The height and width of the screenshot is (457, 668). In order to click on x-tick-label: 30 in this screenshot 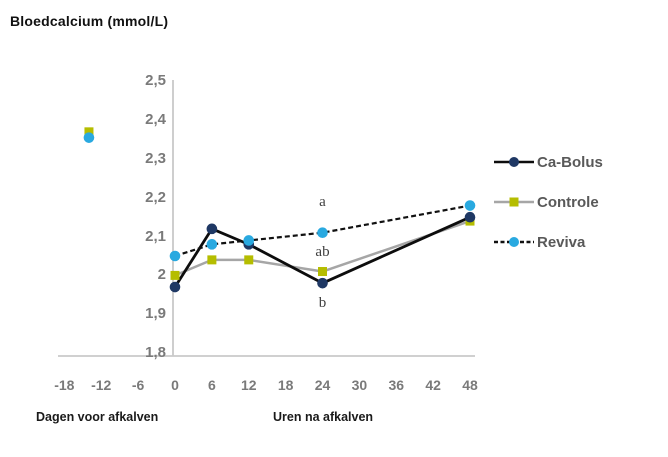, I will do `click(359, 385)`.